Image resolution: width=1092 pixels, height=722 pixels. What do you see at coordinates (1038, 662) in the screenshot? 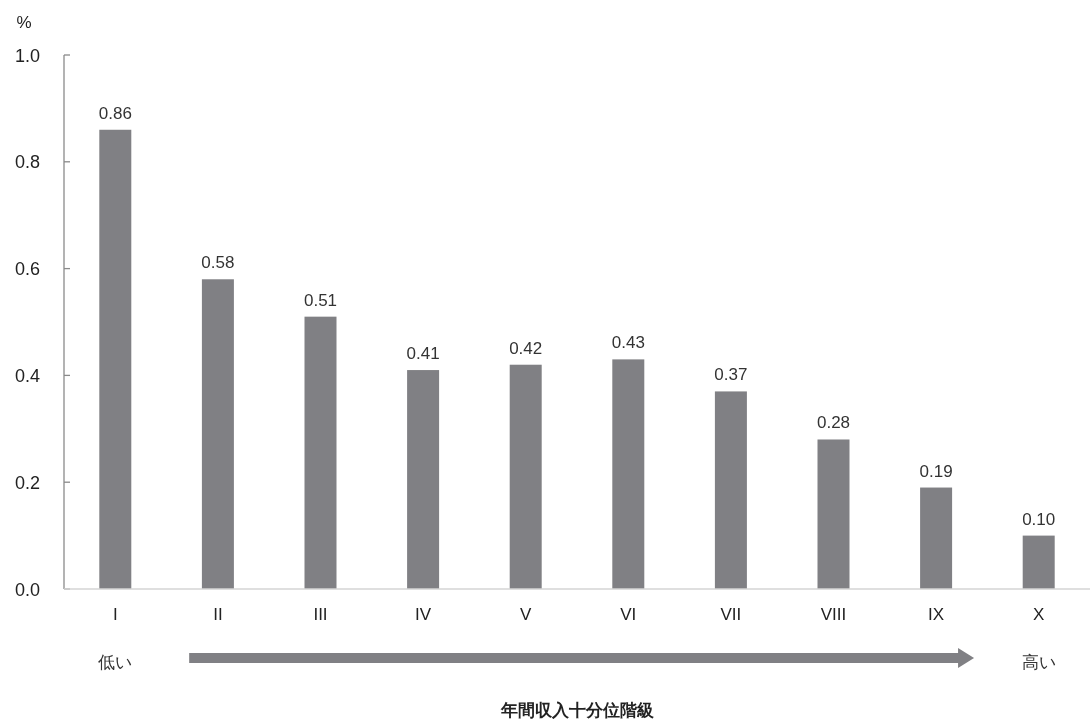
I see `text: 高い` at bounding box center [1038, 662].